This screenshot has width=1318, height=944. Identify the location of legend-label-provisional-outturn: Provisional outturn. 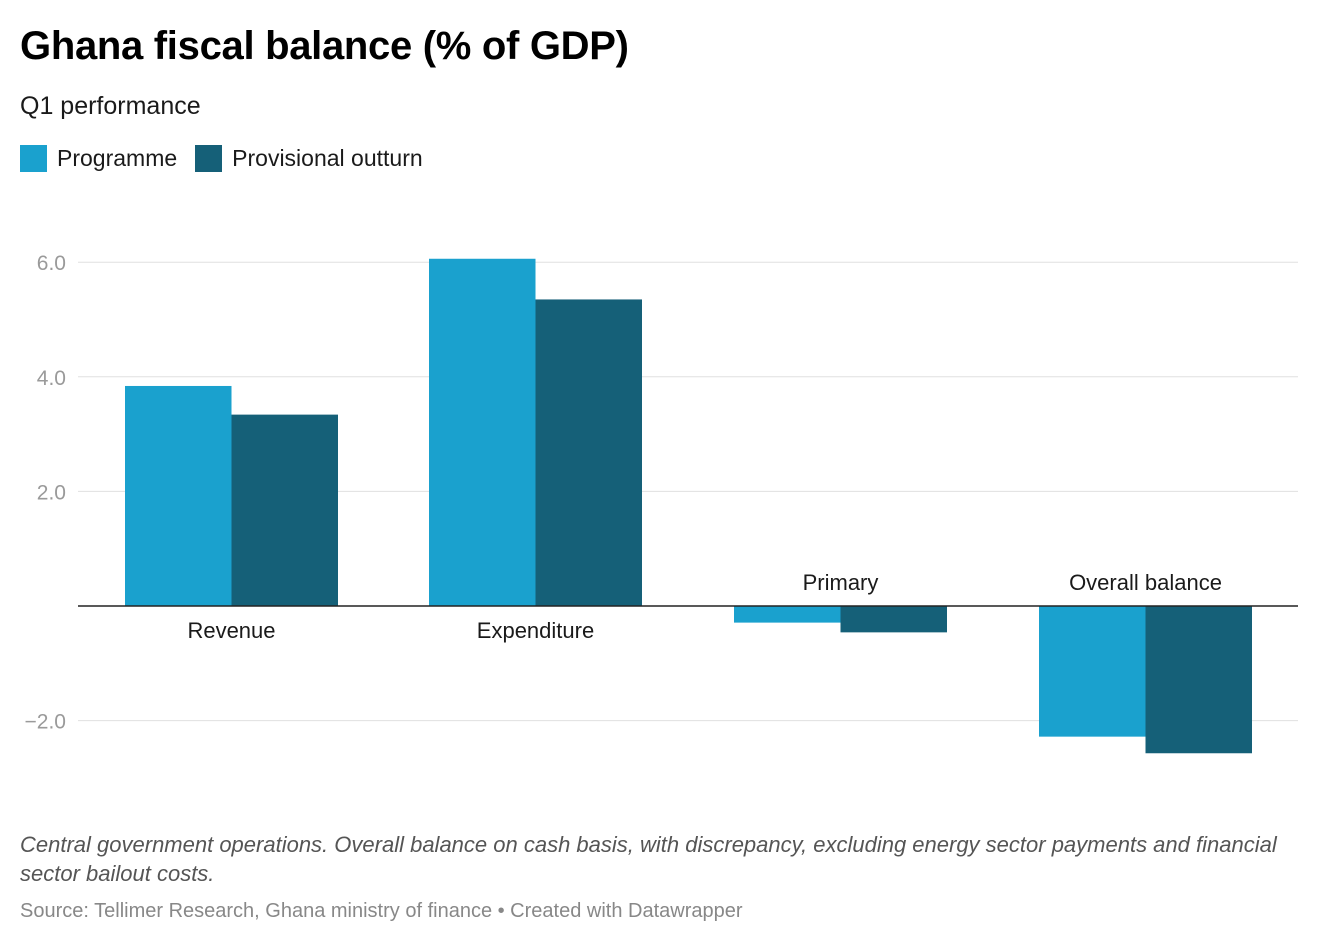
(327, 158).